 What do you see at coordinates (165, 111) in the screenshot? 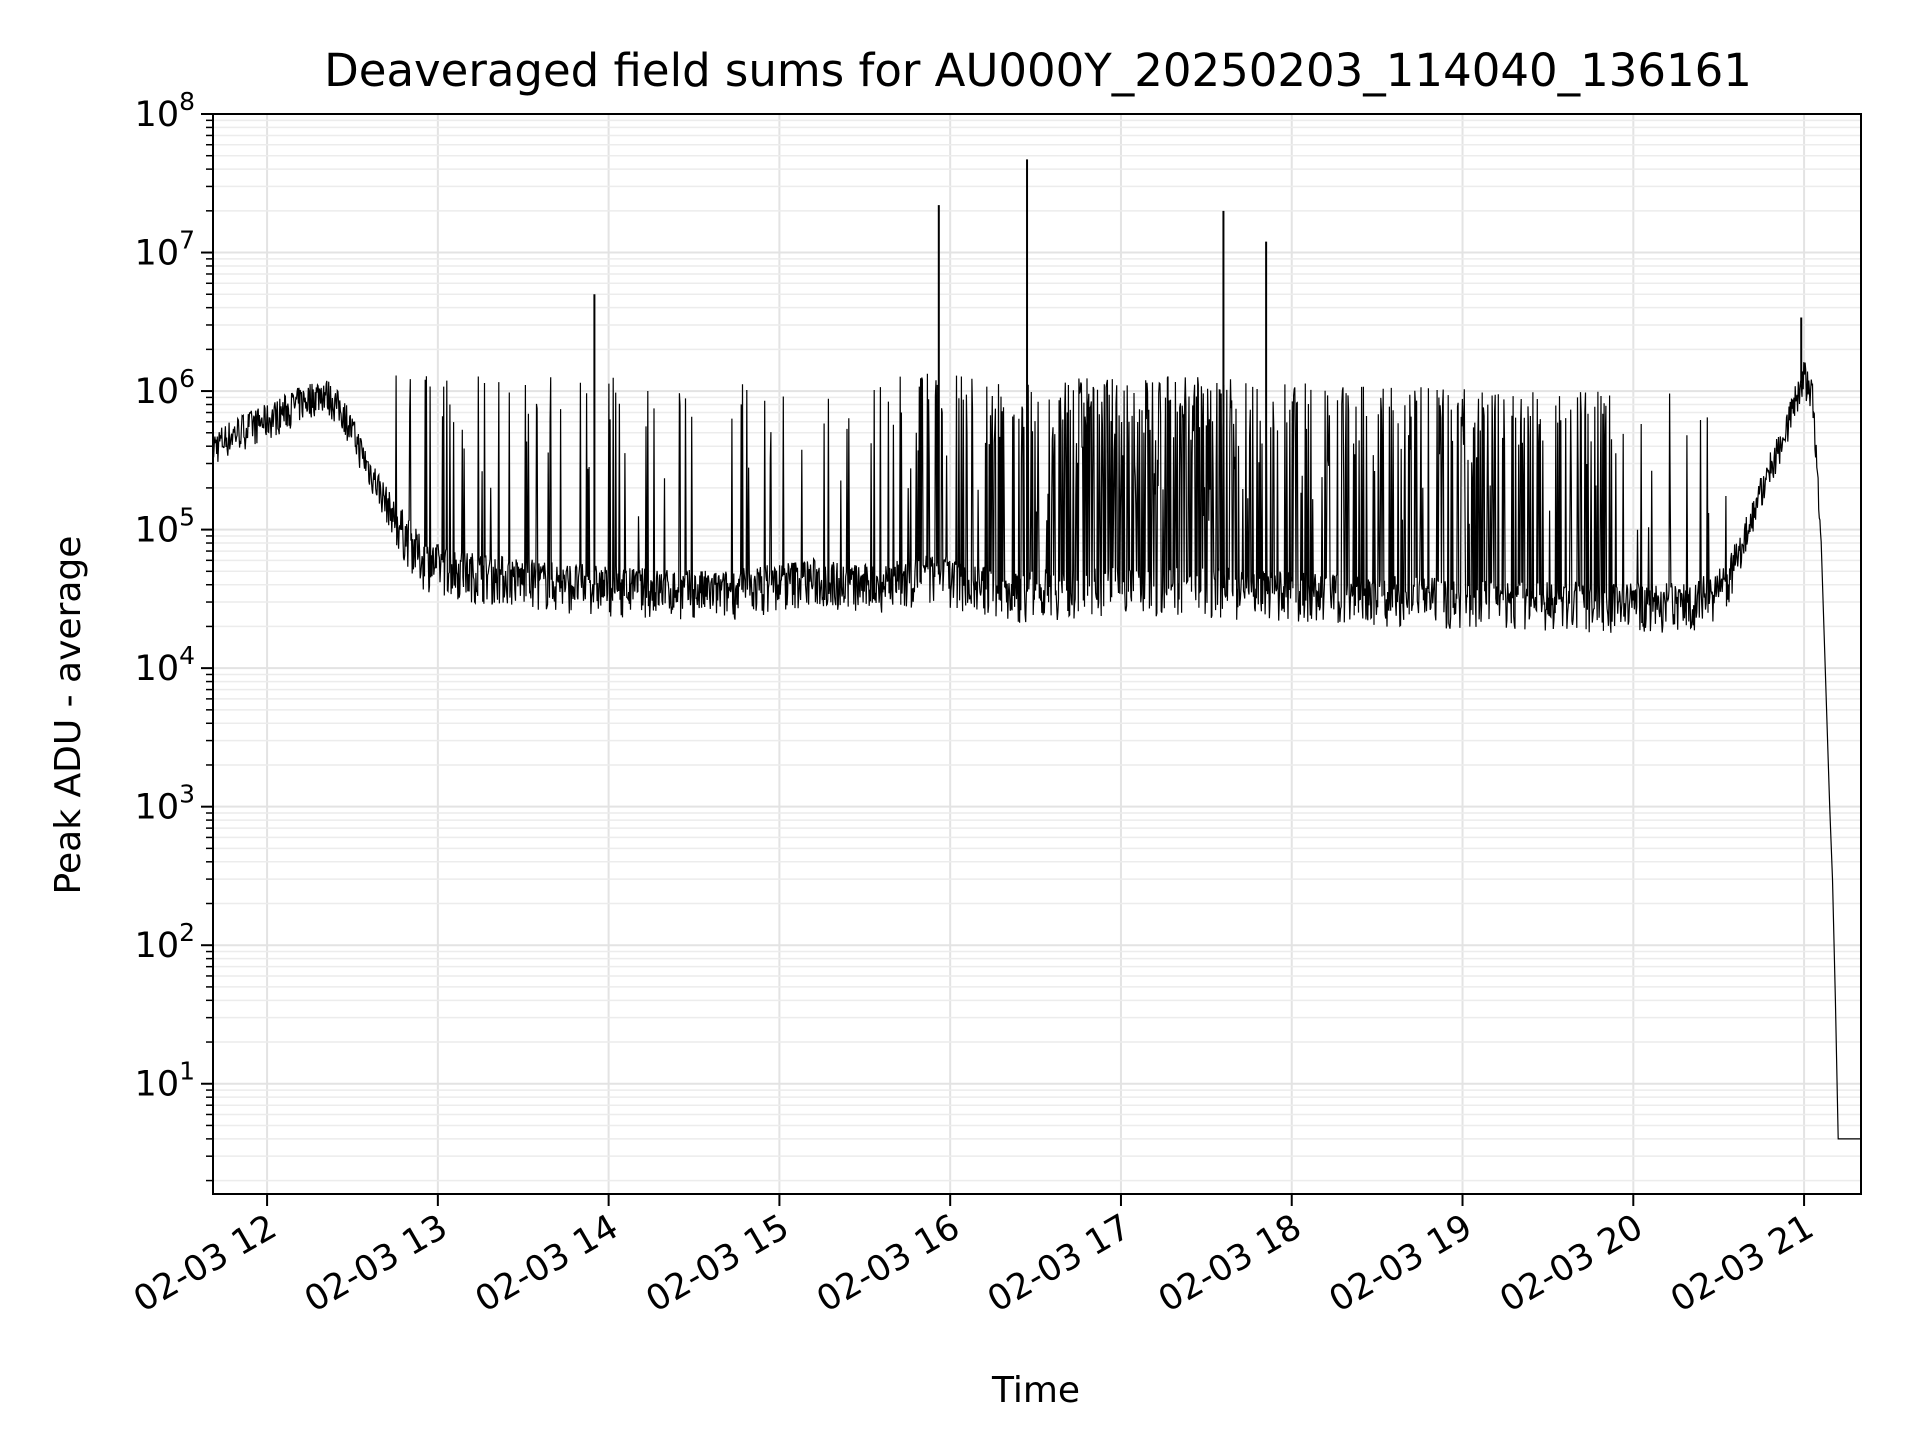
I see `y-tick-label: 10⁸` at bounding box center [165, 111].